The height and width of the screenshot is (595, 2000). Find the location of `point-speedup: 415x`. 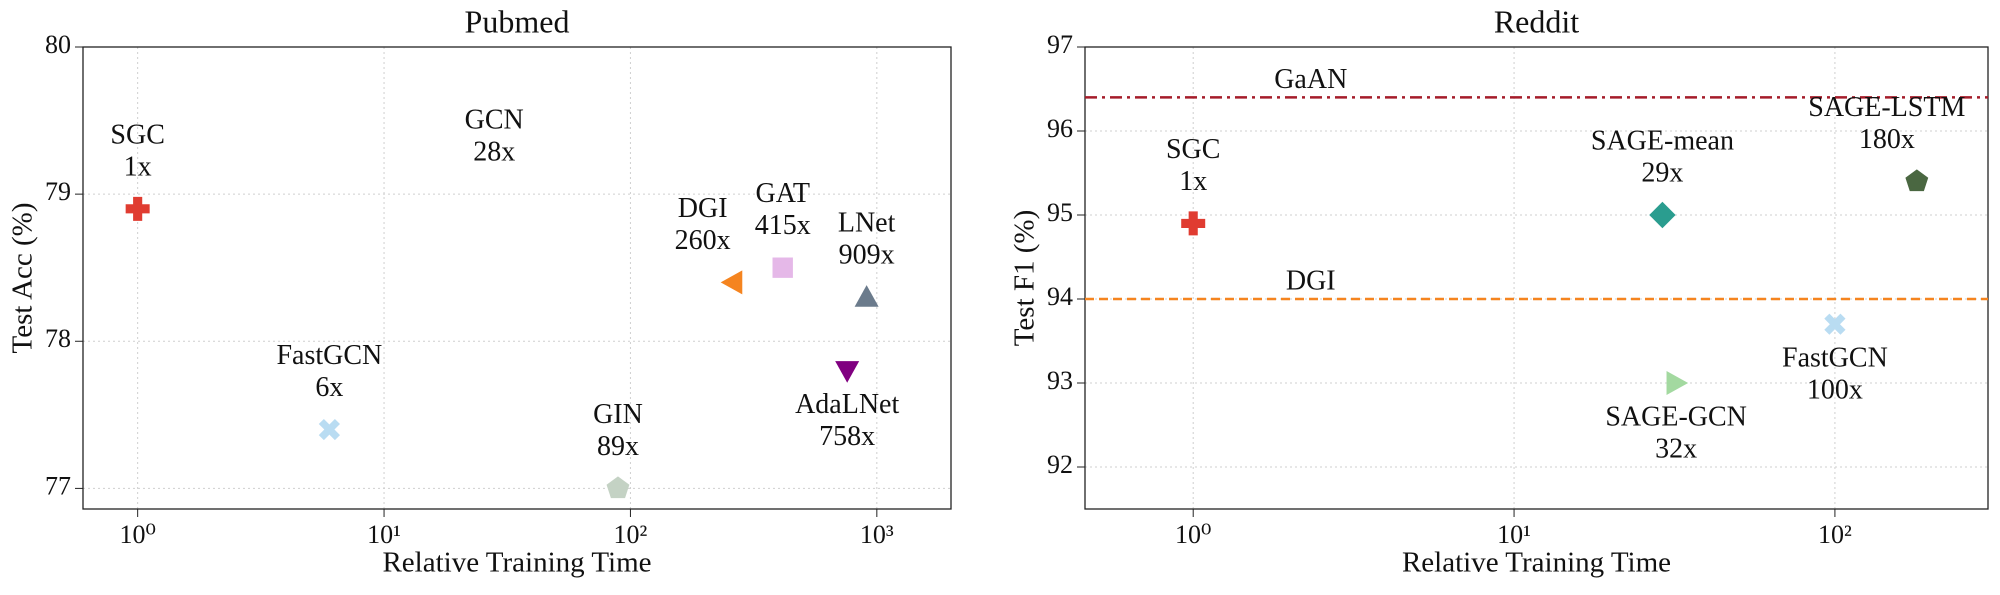

point-speedup: 415x is located at coordinates (783, 225).